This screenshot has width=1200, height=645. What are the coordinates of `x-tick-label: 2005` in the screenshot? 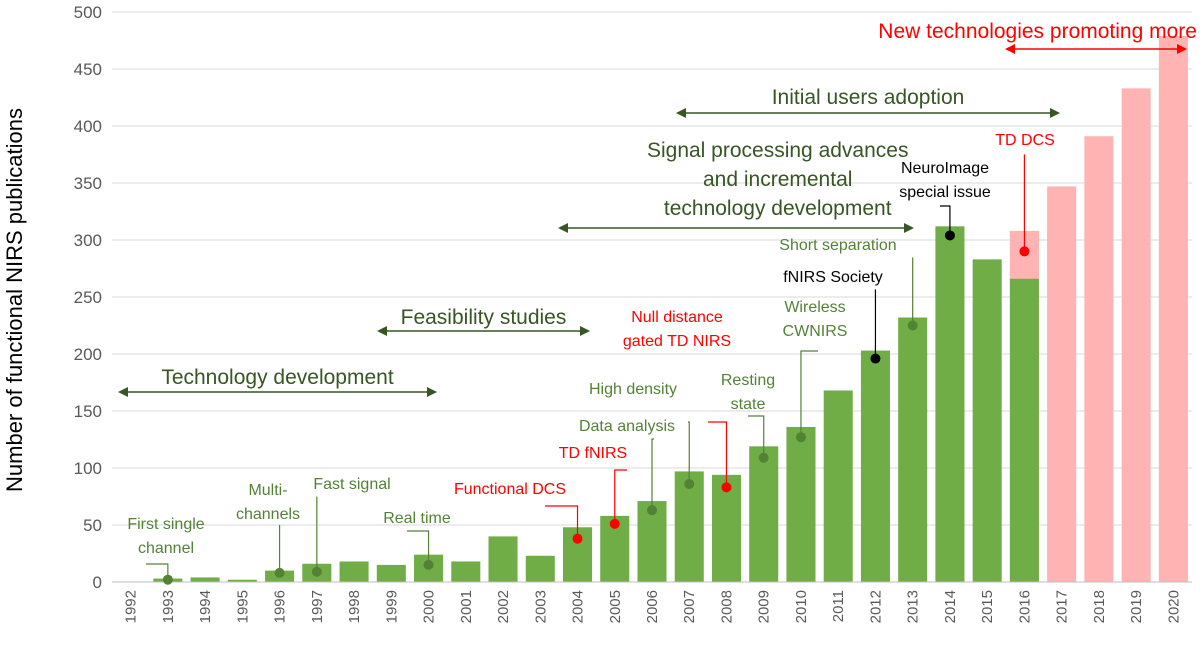 It's located at (615, 606).